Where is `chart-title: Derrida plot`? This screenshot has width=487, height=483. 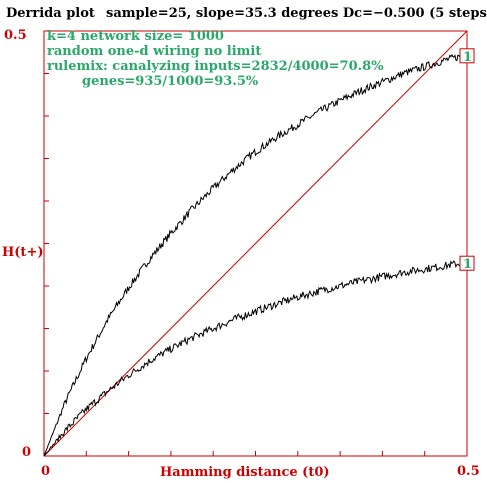 chart-title: Derrida plot is located at coordinates (50, 13).